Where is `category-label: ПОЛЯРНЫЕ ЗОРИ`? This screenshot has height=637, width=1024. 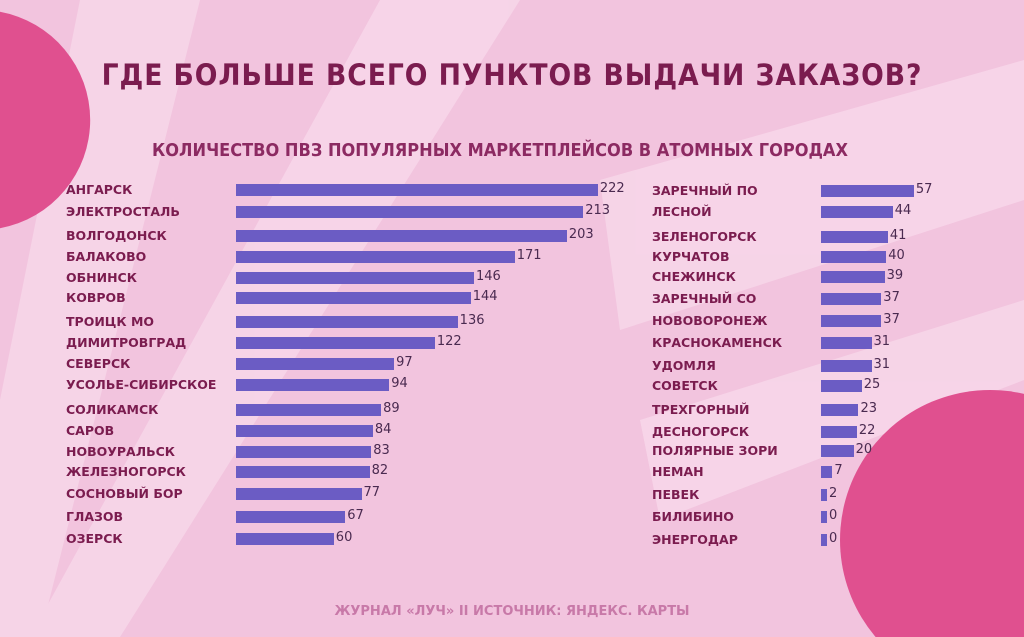 category-label: ПОЛЯРНЫЕ ЗОРИ is located at coordinates (715, 450).